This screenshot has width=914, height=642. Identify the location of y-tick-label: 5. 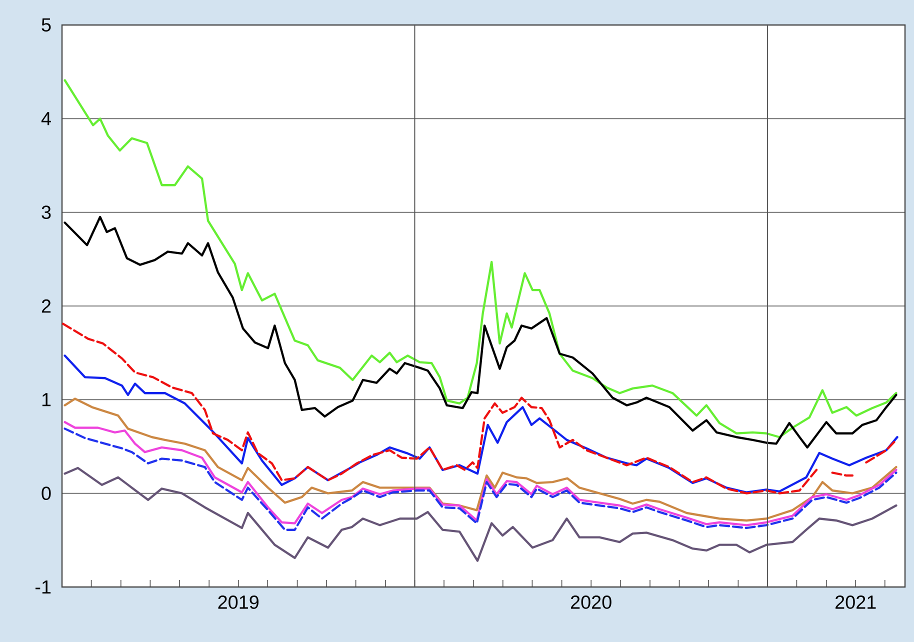
(46, 25).